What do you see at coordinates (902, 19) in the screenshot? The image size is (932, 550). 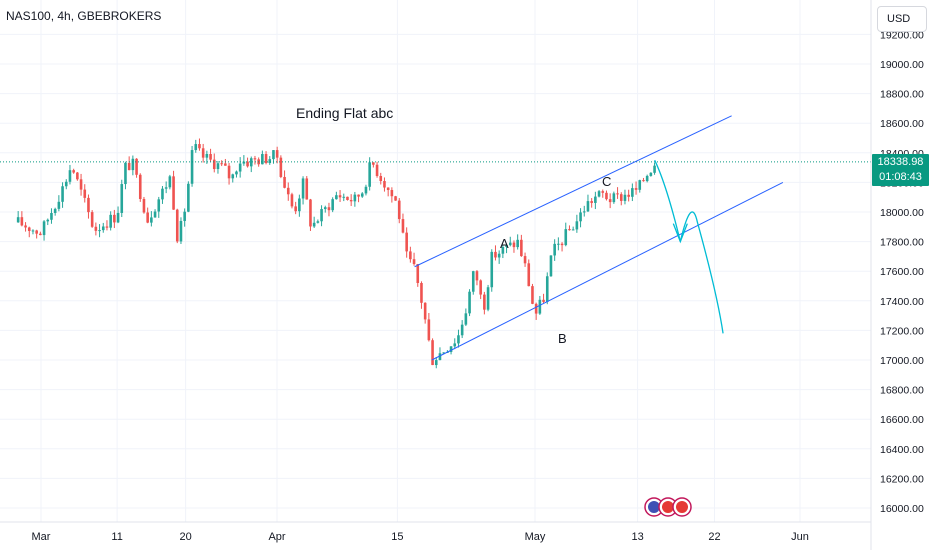 I see `currency-button: USD` at bounding box center [902, 19].